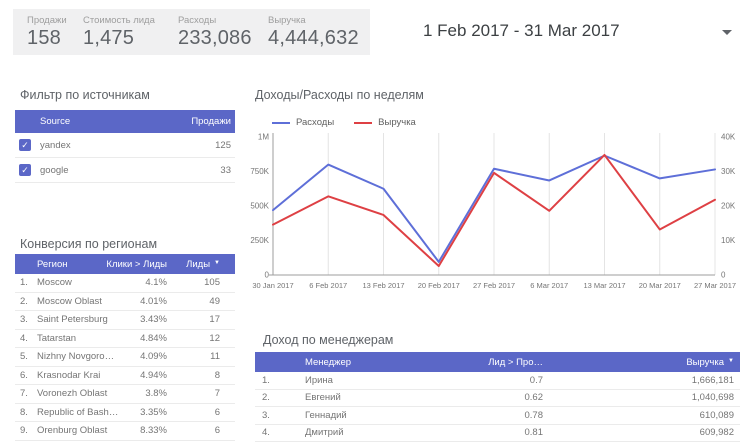  Describe the element at coordinates (728, 171) in the screenshot. I see `right-axis-tick-label: 30K` at that location.